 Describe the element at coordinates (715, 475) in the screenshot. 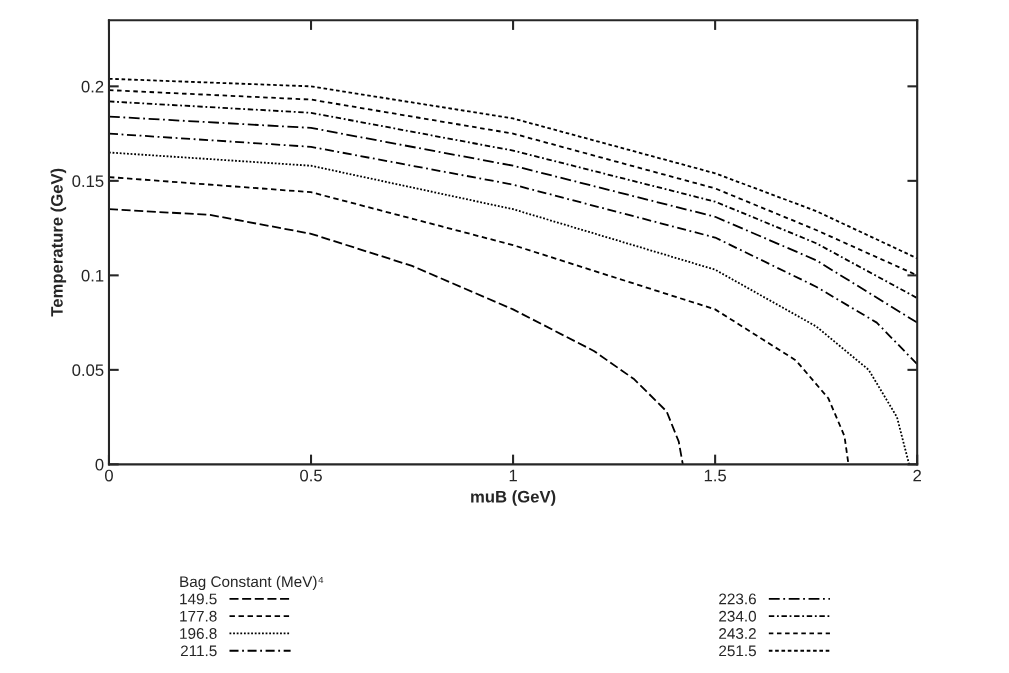

I see `x-tick-label: 1.5` at that location.